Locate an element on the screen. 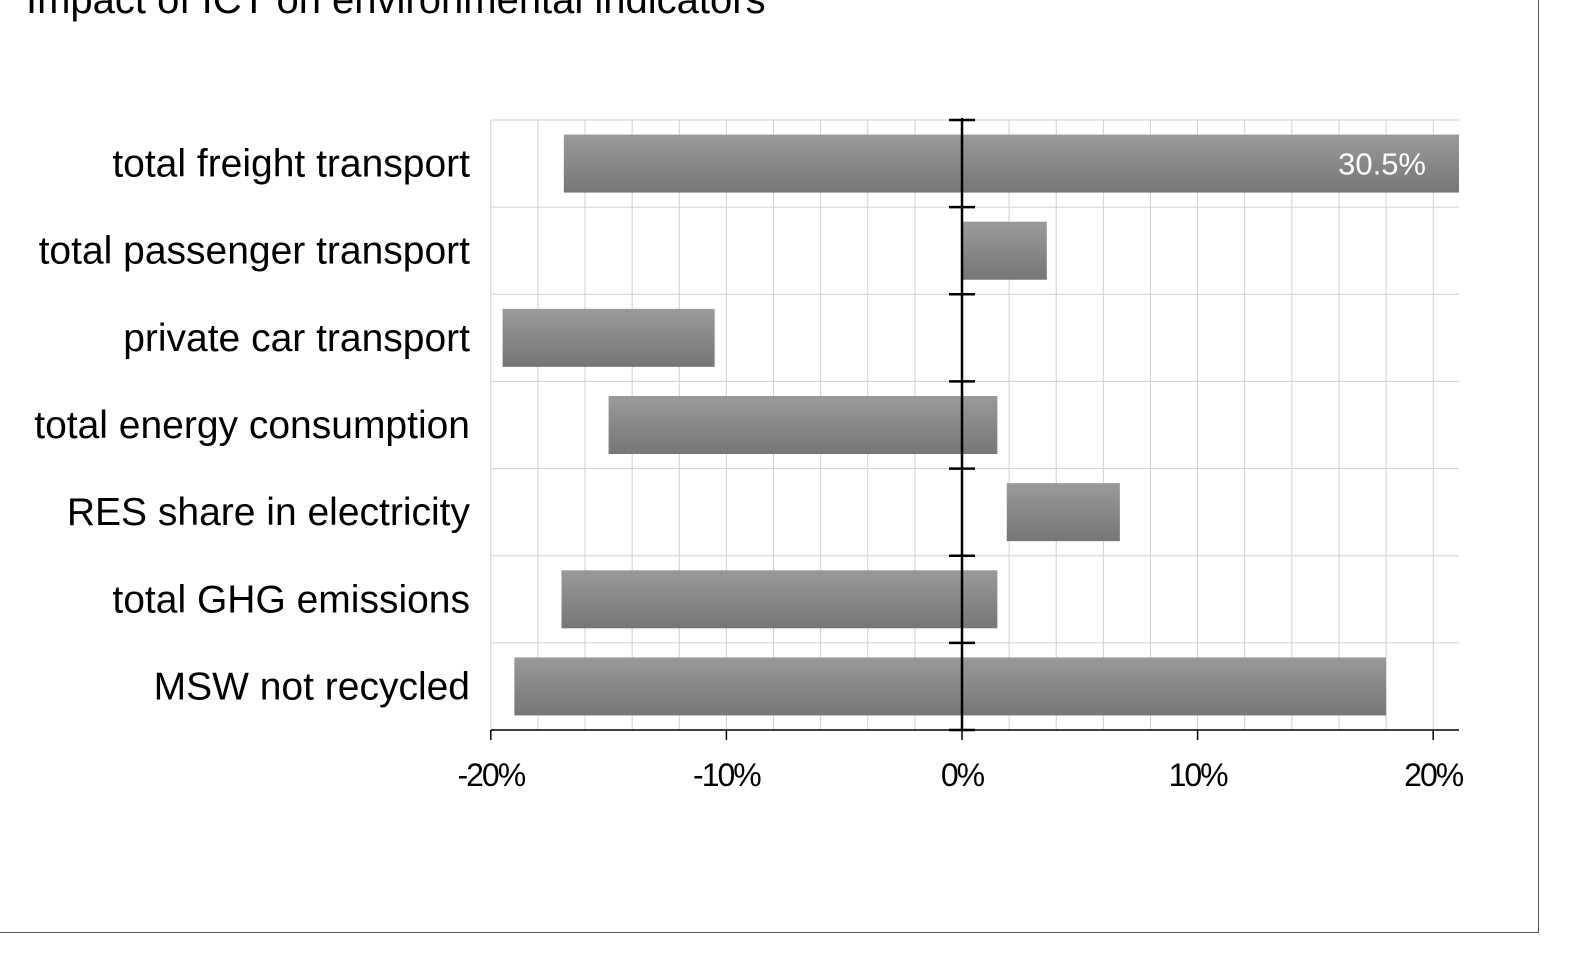 This screenshot has width=1590, height=956. x-tick-label: 10% is located at coordinates (1199, 775).